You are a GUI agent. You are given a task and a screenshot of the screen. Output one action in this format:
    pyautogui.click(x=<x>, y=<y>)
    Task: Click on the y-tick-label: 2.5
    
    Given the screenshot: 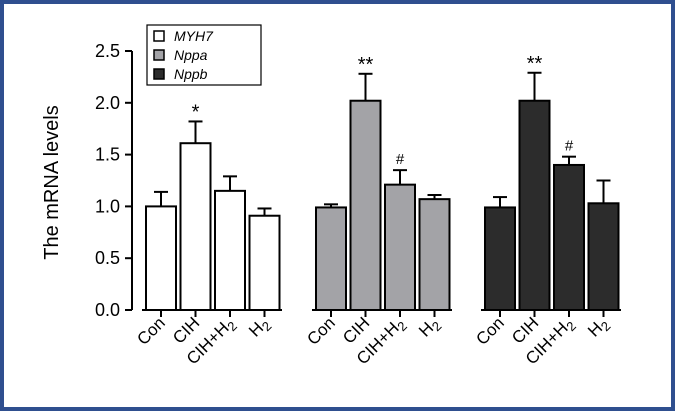 What is the action you would take?
    pyautogui.click(x=107, y=51)
    